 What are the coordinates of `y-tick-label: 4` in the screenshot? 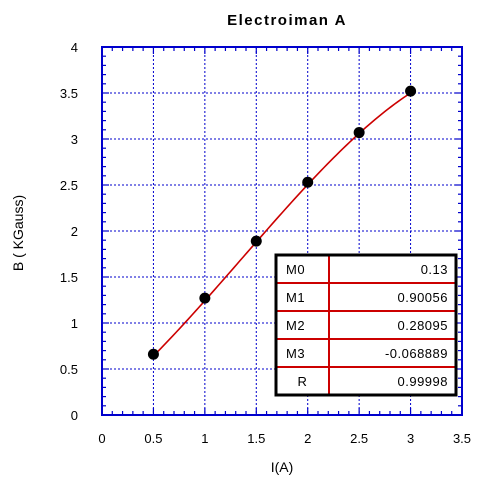 It's located at (74, 47).